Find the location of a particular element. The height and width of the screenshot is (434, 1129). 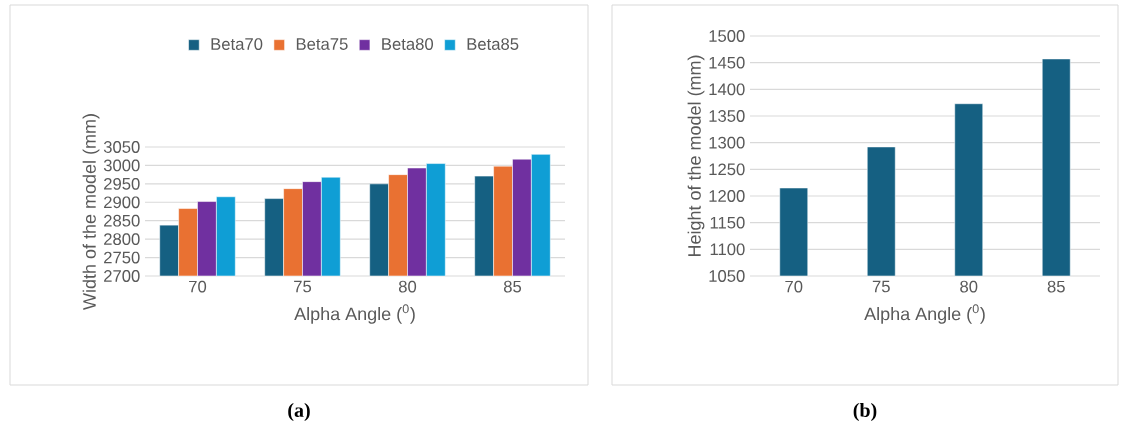

y-tick-label: 2750 is located at coordinates (122, 257).